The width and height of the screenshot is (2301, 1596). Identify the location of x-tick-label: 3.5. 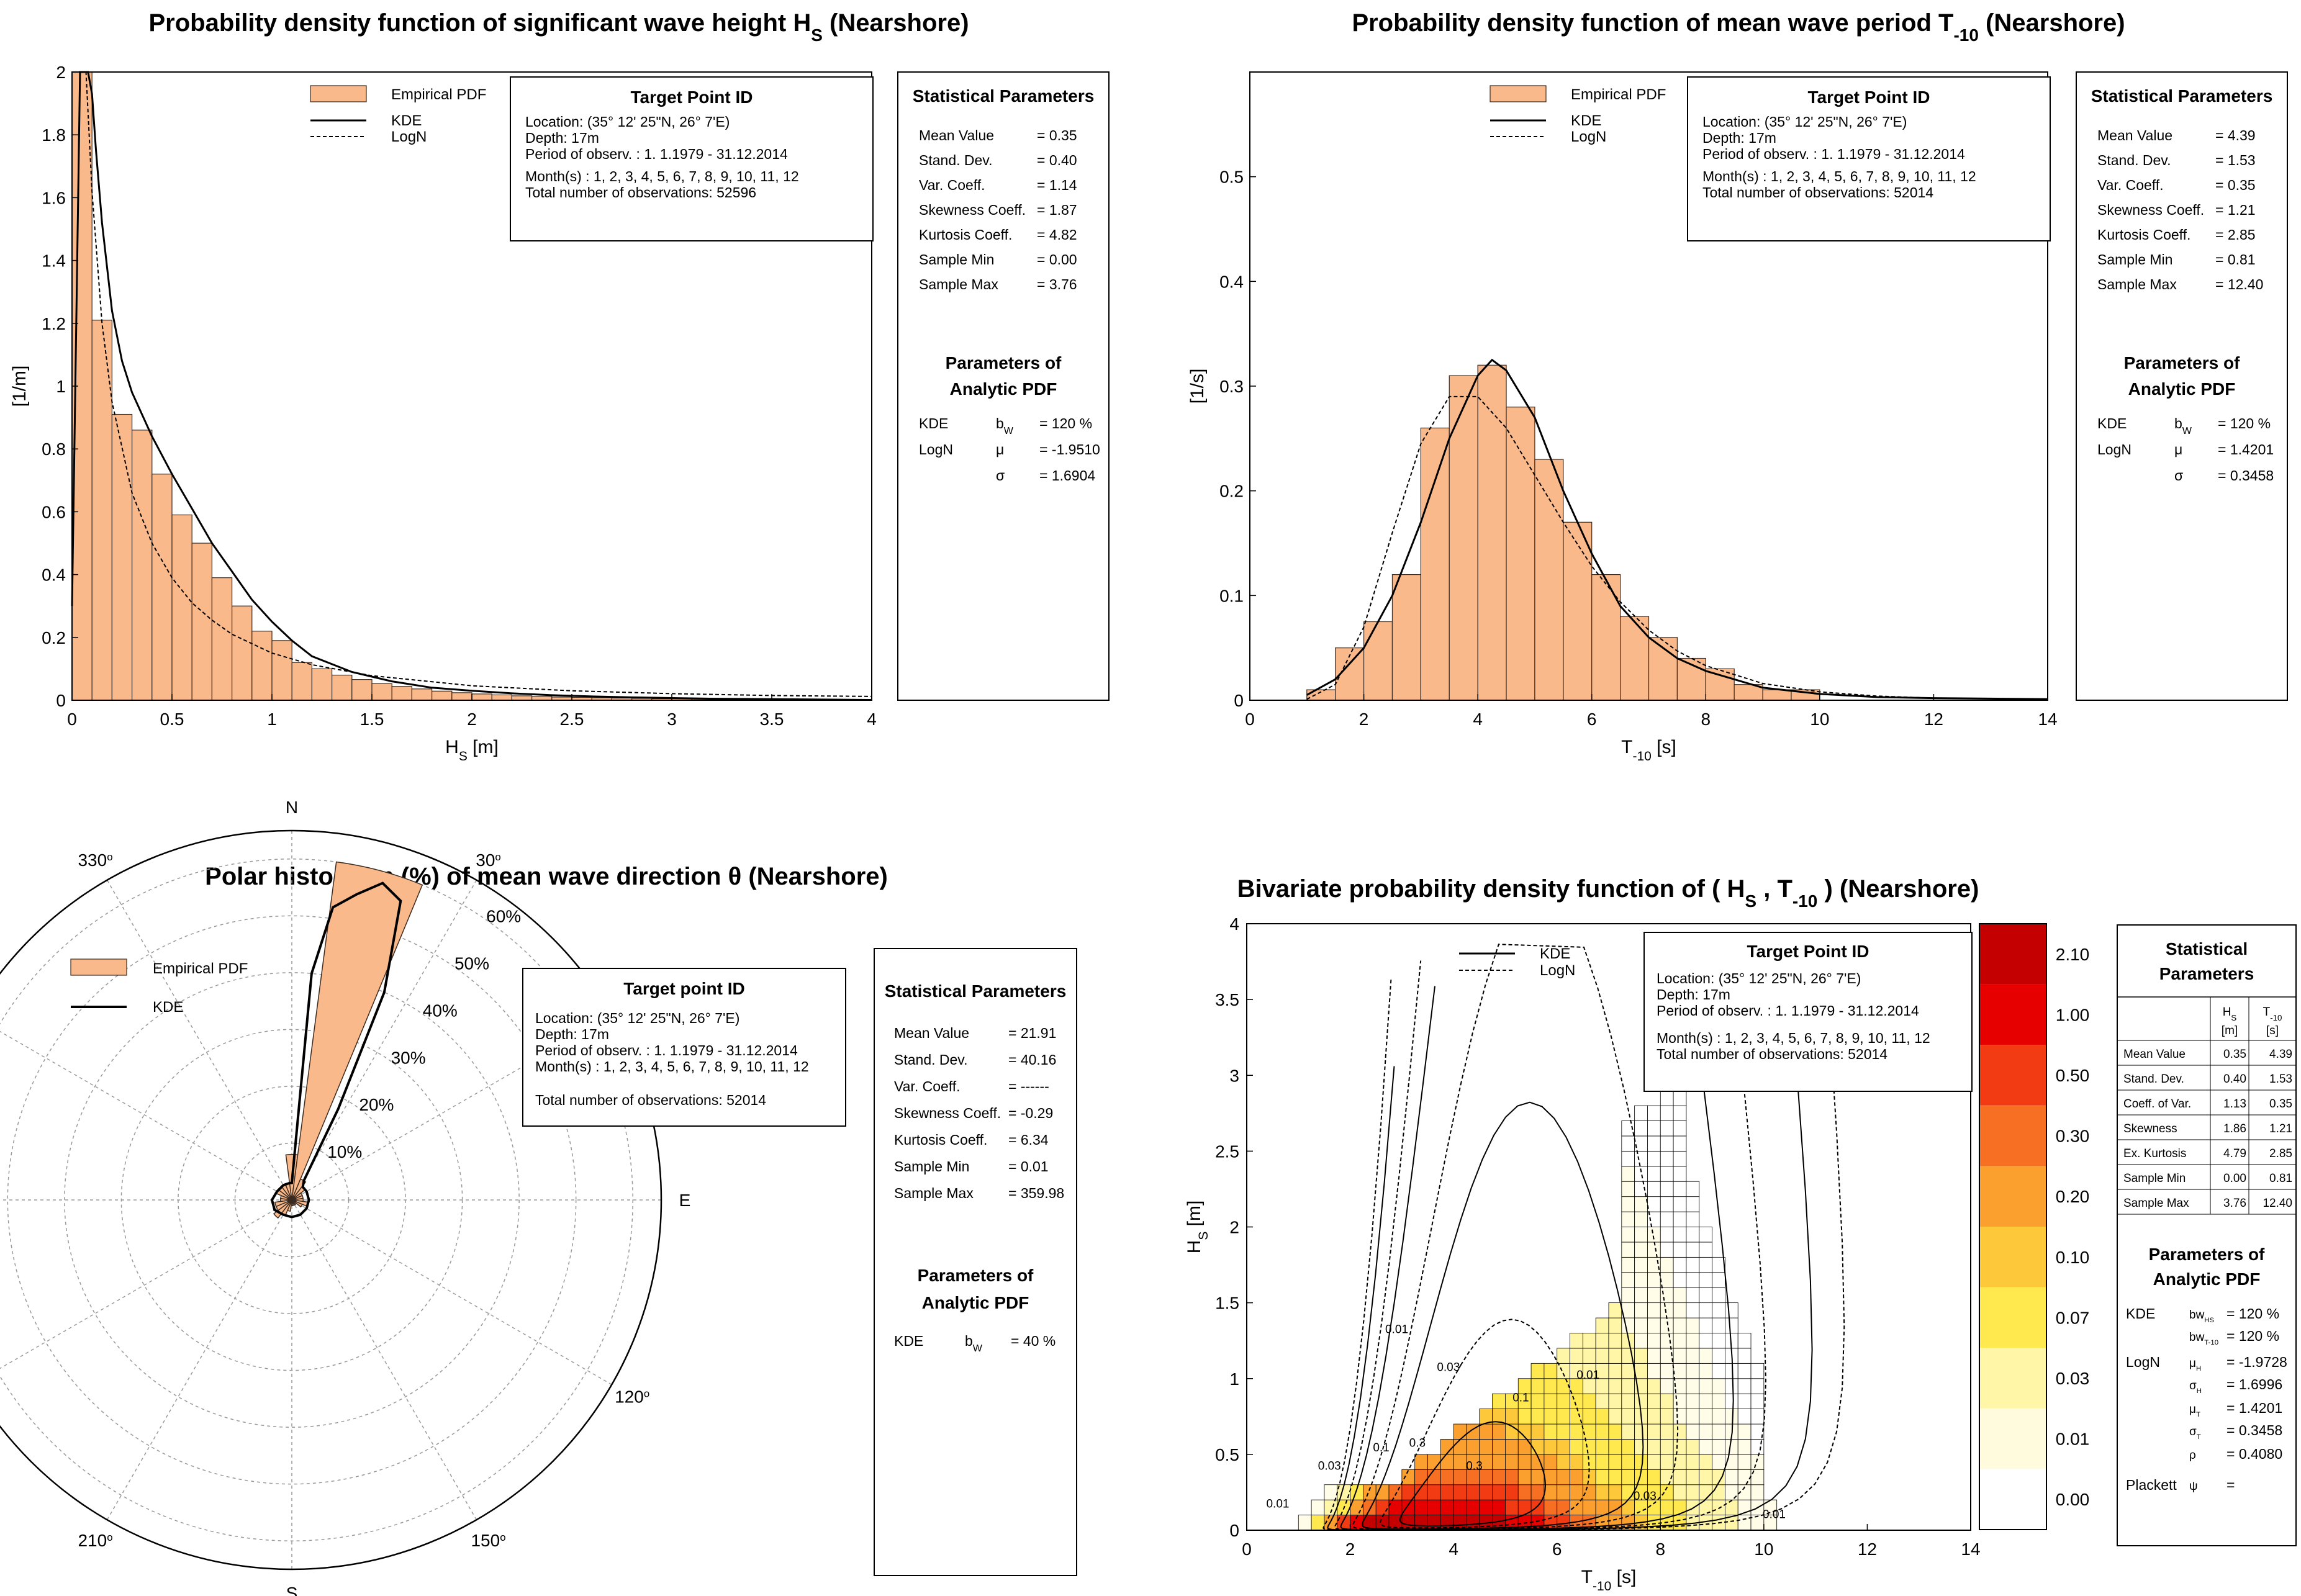
(772, 719).